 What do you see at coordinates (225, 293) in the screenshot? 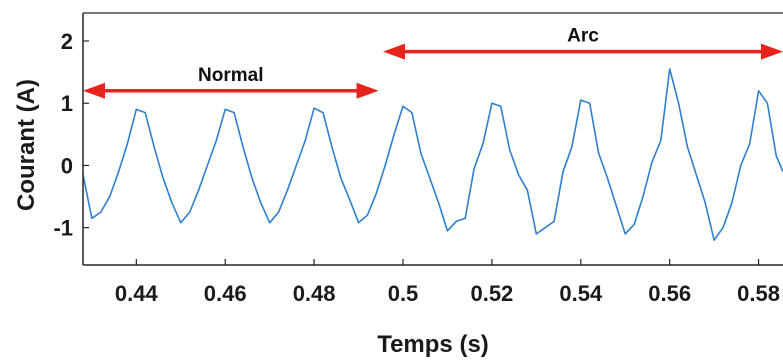
I see `x-tick-label: 0.46` at bounding box center [225, 293].